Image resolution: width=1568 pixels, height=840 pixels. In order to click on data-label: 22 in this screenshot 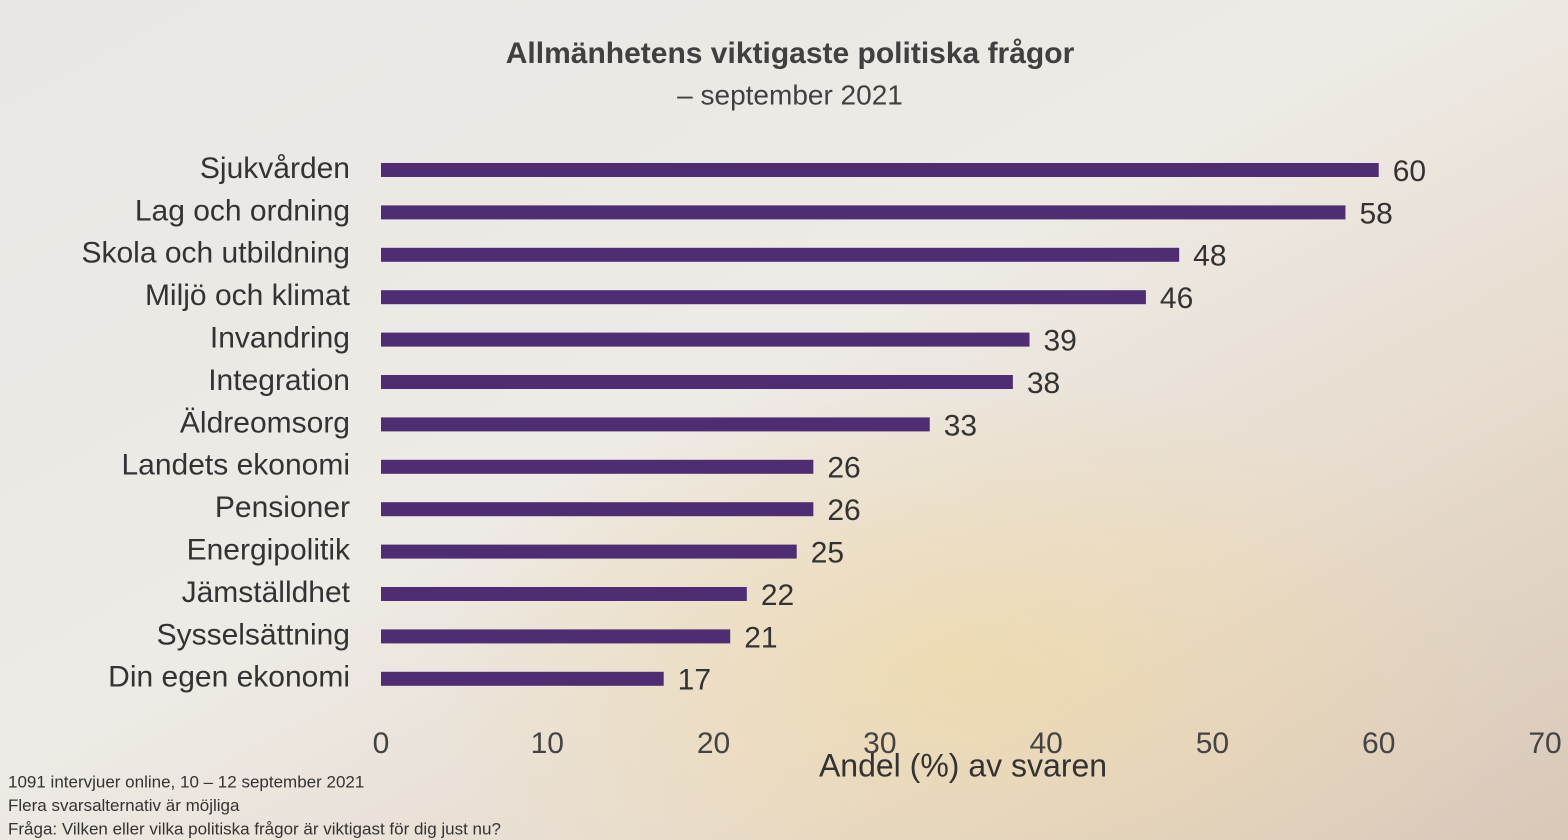, I will do `click(777, 595)`.